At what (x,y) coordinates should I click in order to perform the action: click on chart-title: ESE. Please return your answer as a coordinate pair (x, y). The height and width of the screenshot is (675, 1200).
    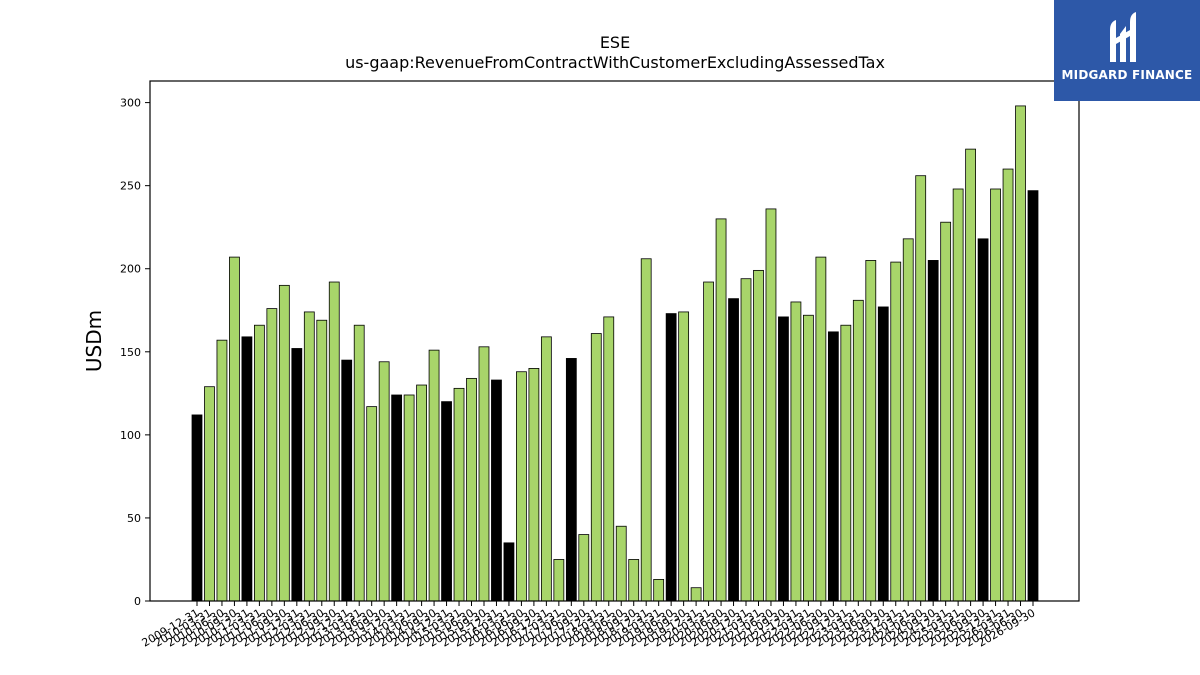
    Looking at the image, I should click on (615, 42).